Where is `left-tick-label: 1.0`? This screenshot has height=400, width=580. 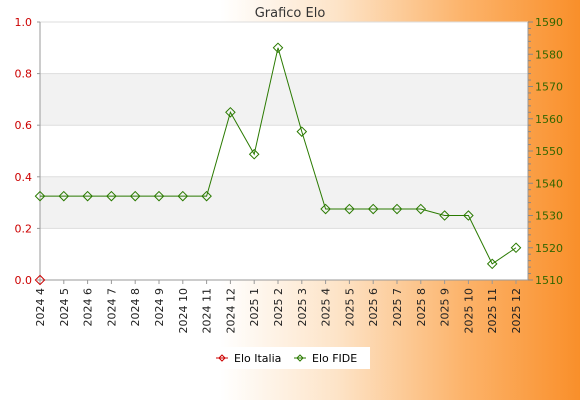
left-tick-label: 1.0 is located at coordinates (24, 22).